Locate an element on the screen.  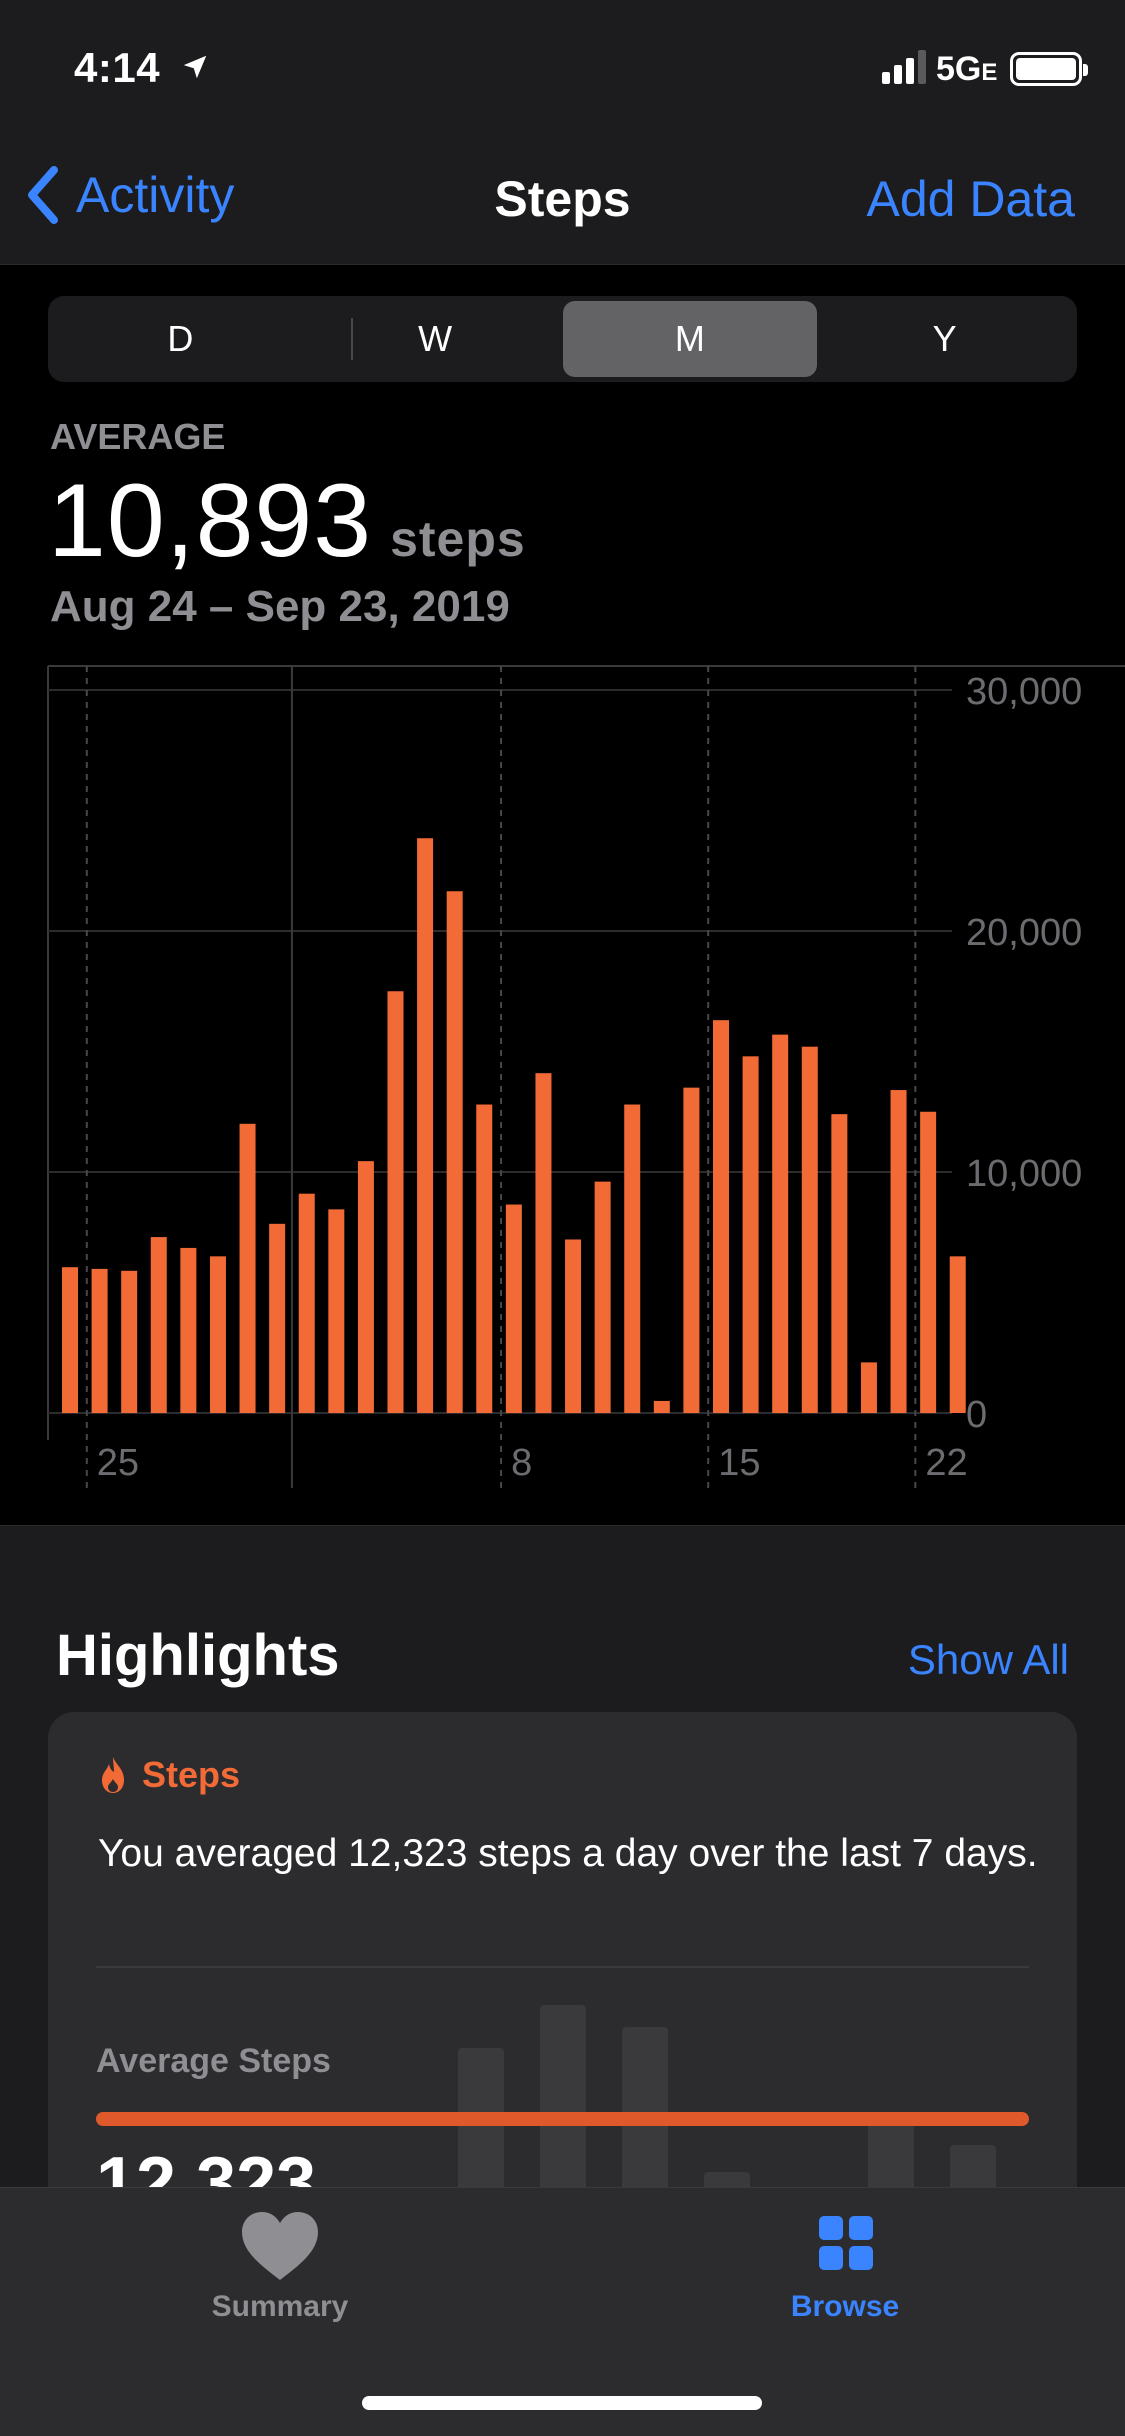
tab-bar: Summary Browse is located at coordinates (562, 2311).